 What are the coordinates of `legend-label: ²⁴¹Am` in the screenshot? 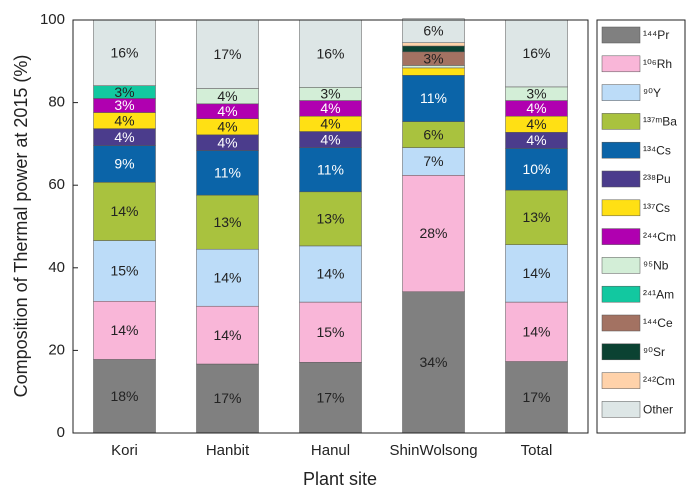 It's located at (658, 294).